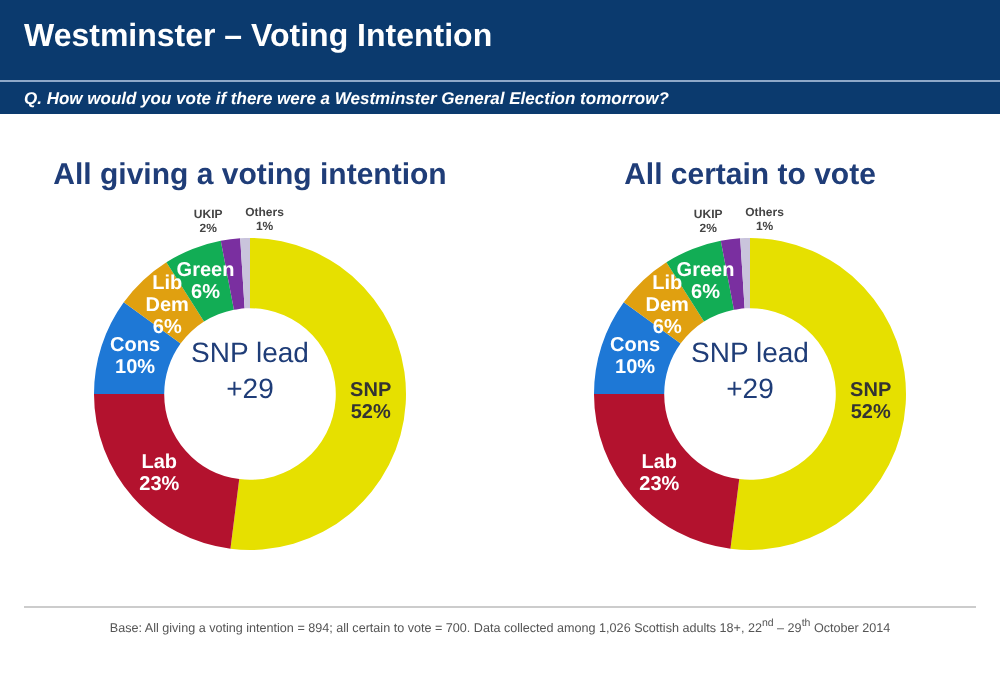 The image size is (1000, 692). Describe the element at coordinates (750, 177) in the screenshot. I see `chart-title: All certain to vote` at that location.